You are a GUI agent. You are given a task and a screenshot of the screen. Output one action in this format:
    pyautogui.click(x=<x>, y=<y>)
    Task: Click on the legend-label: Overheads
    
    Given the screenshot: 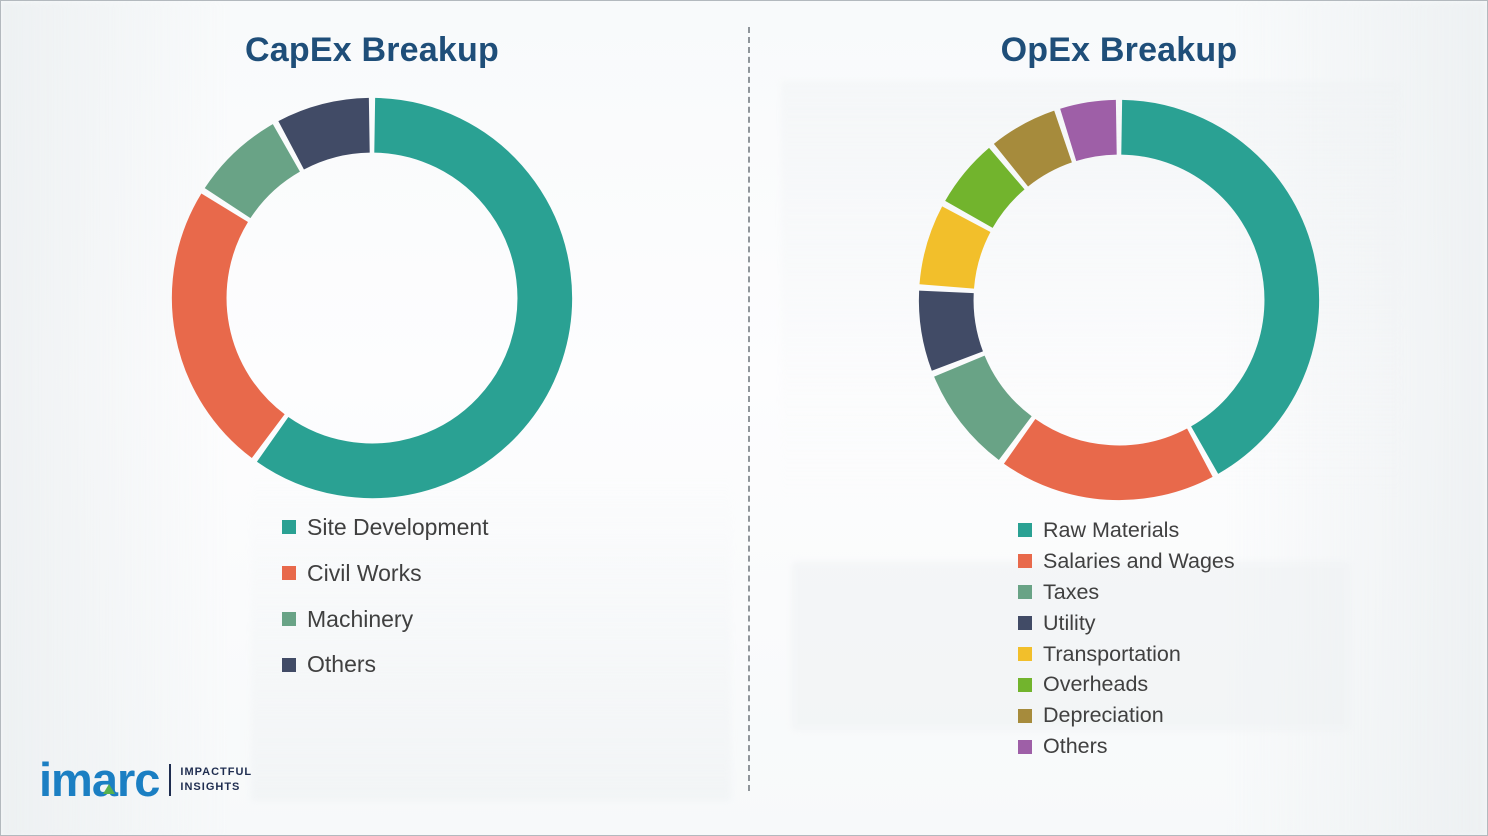 What is the action you would take?
    pyautogui.click(x=1096, y=684)
    